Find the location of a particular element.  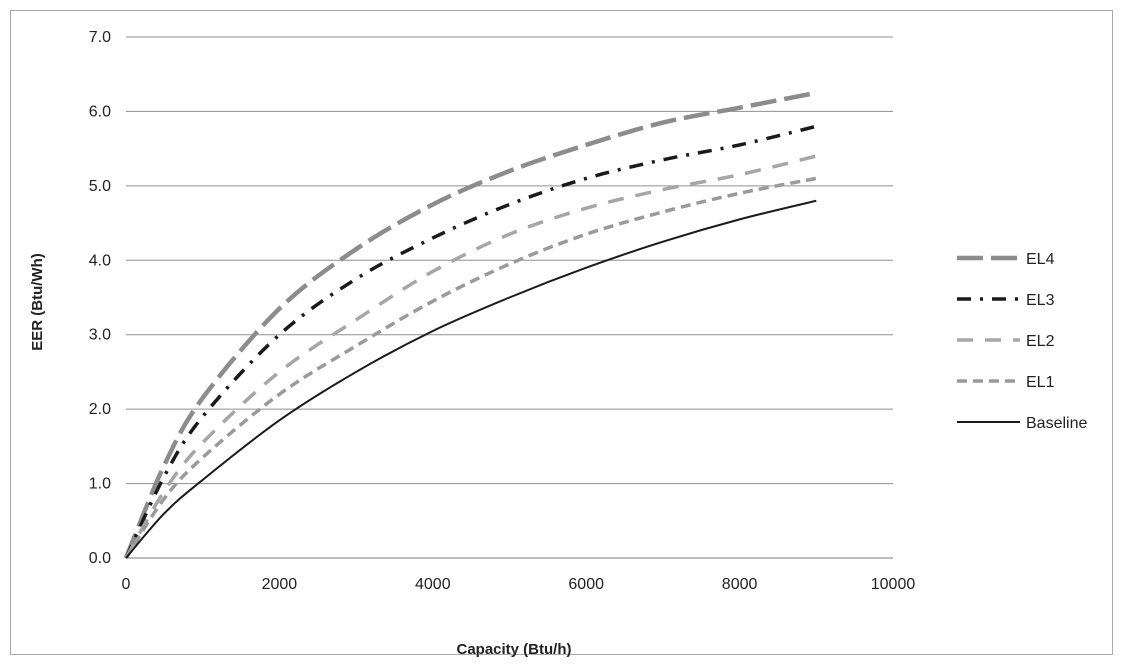

legend-label-el1: EL1 is located at coordinates (1040, 382).